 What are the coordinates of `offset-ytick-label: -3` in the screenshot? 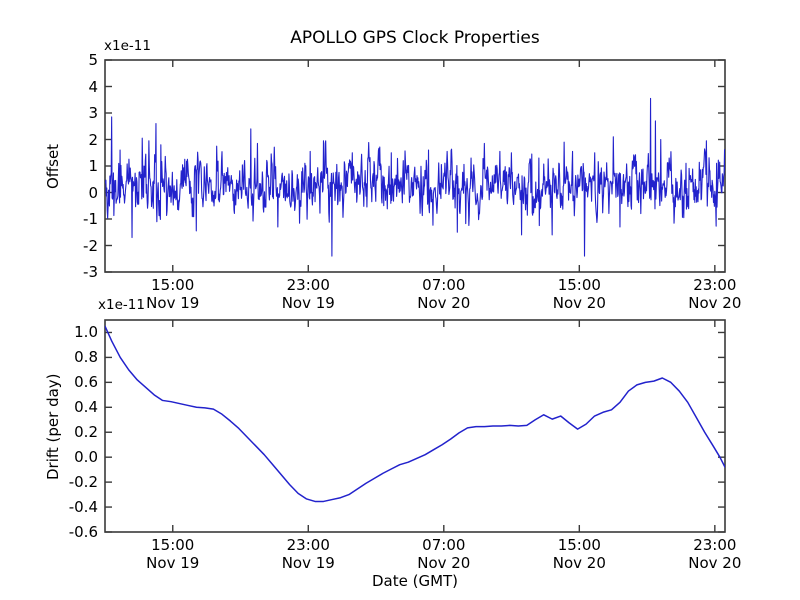 It's located at (90, 272).